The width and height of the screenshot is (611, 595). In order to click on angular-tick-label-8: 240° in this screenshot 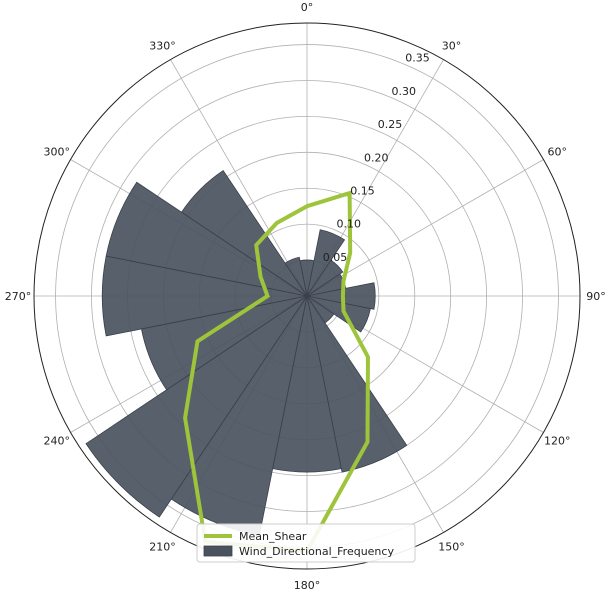, I will do `click(56, 441)`.